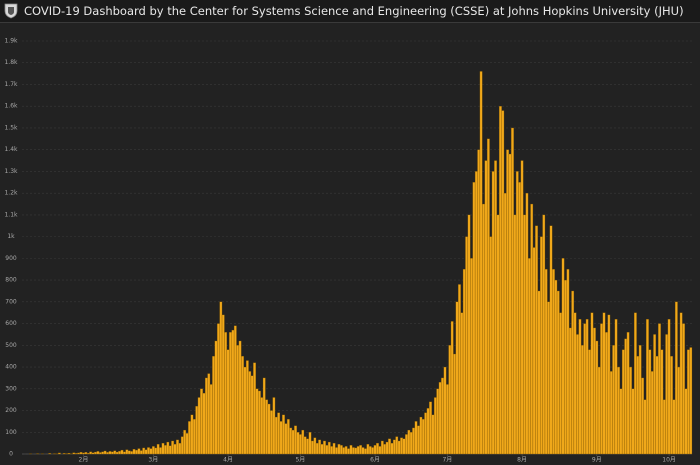 This screenshot has height=465, width=700. What do you see at coordinates (11, 106) in the screenshot?
I see `y-tick-label: 1.6k` at bounding box center [11, 106].